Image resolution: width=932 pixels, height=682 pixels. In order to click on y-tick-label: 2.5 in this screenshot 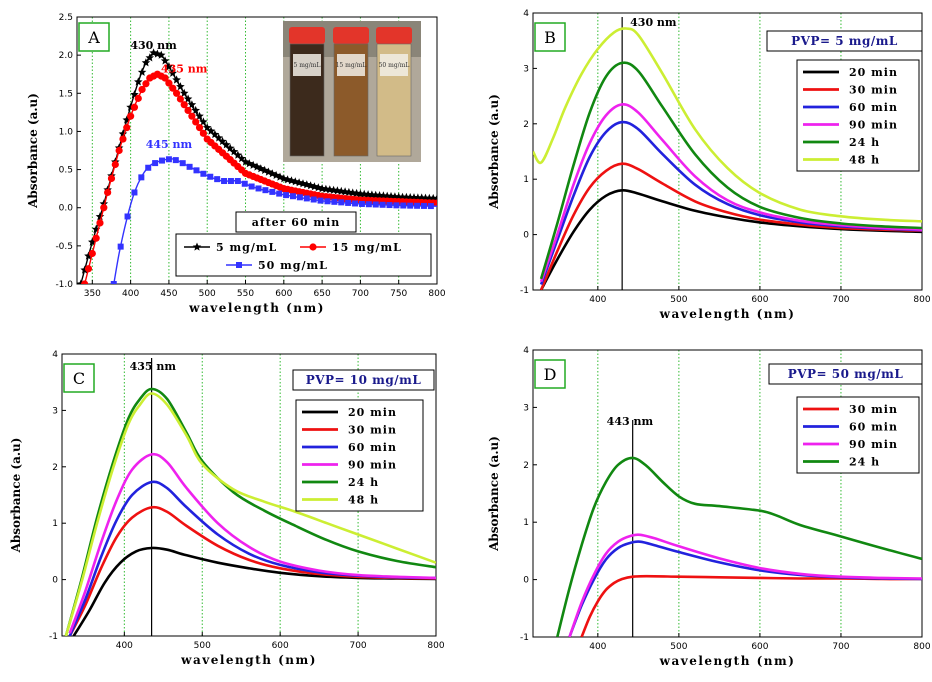, I will do `click(66, 18)`.